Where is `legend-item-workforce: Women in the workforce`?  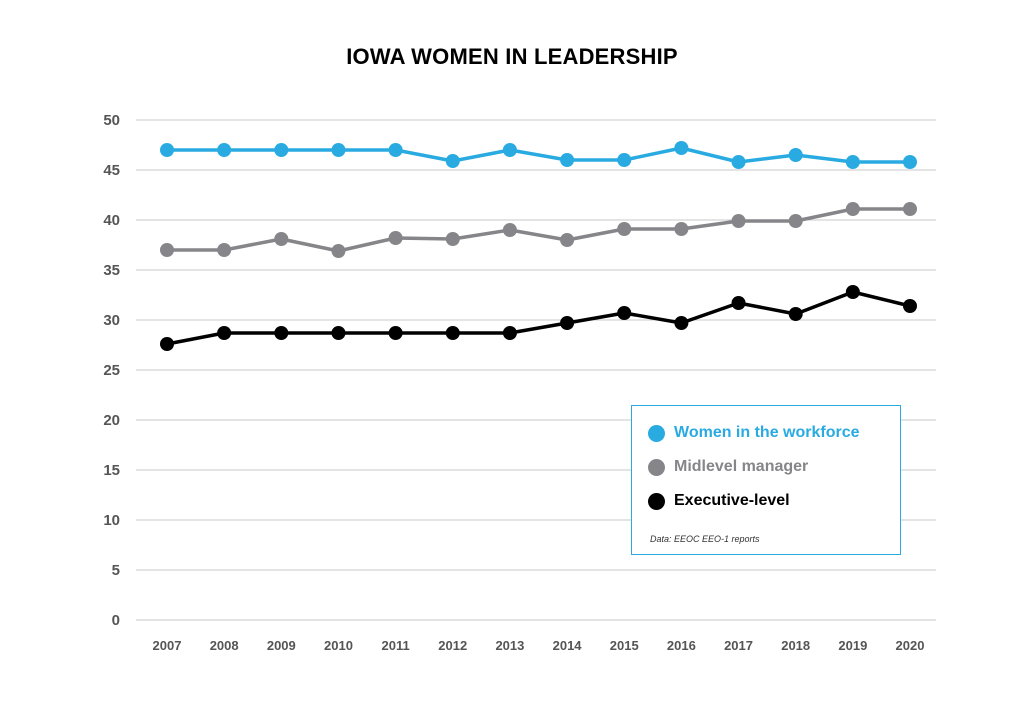 legend-item-workforce: Women in the workforce is located at coordinates (754, 433).